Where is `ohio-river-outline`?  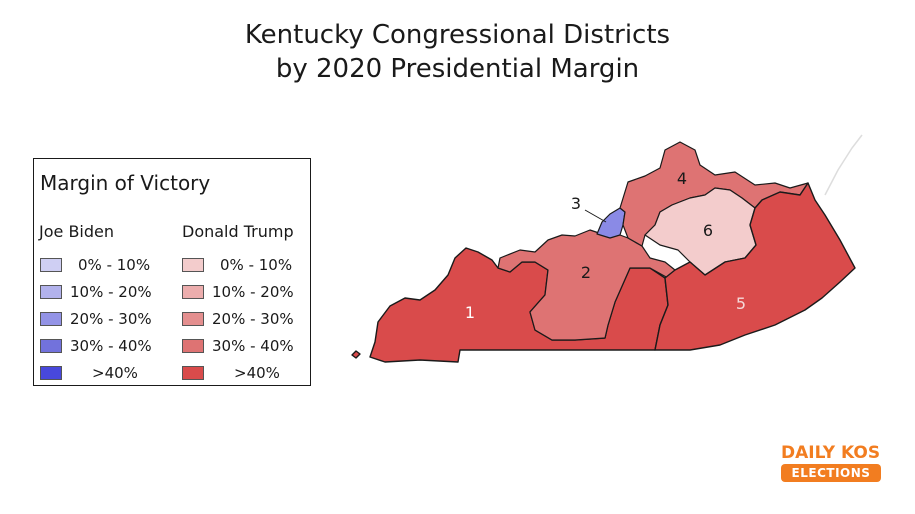 ohio-river-outline is located at coordinates (843, 165).